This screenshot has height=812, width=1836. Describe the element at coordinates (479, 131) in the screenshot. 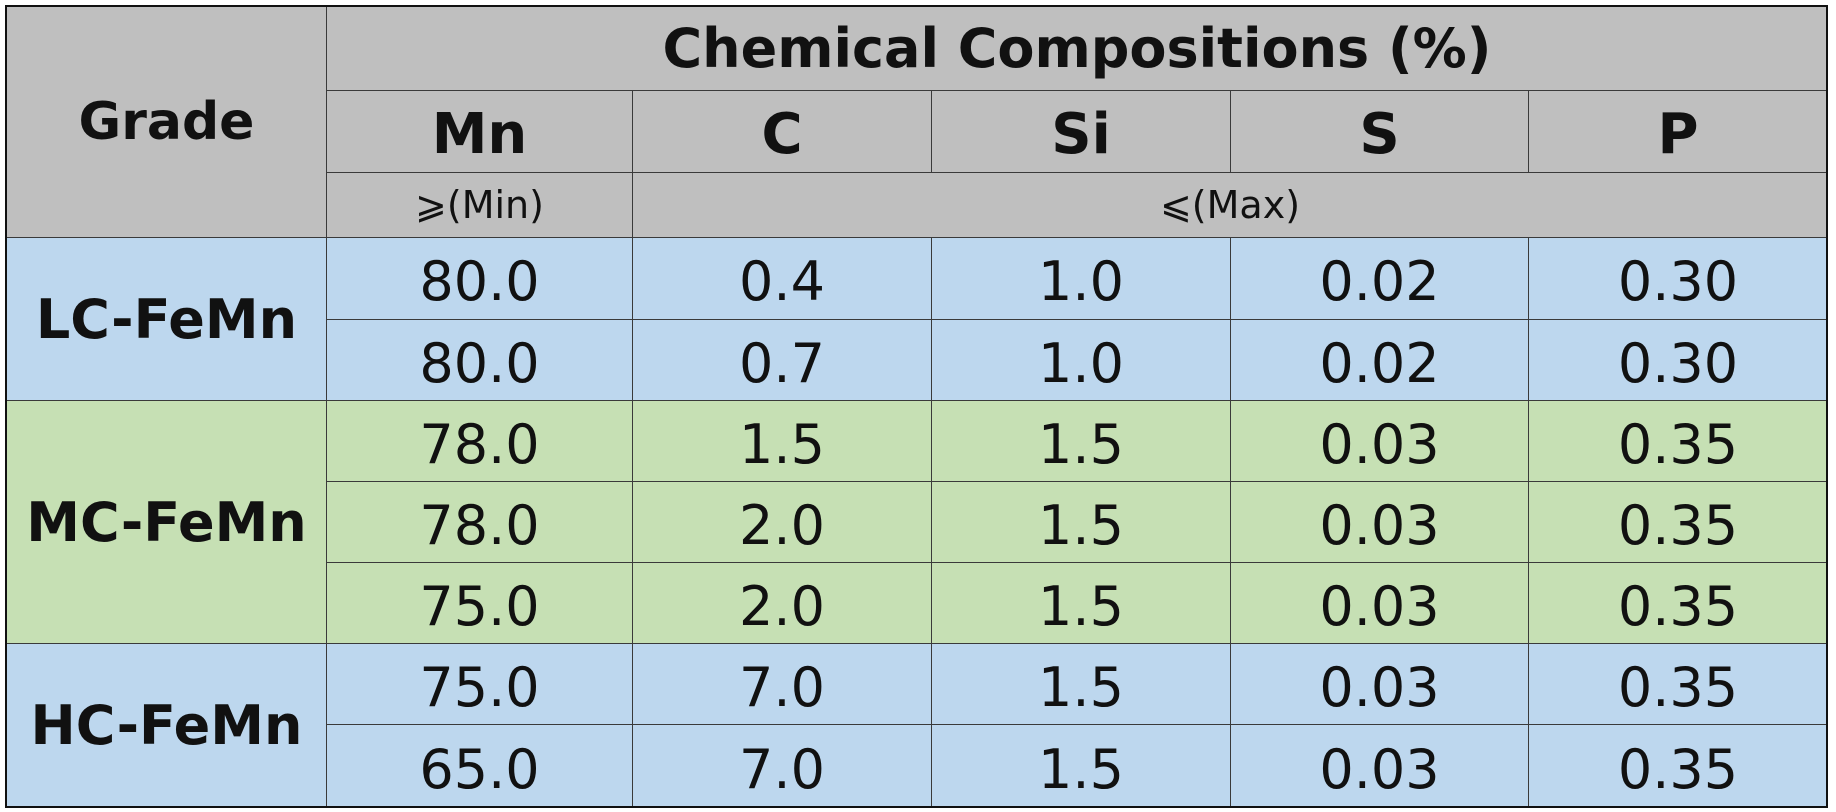

I see `column-header: Mn` at that location.